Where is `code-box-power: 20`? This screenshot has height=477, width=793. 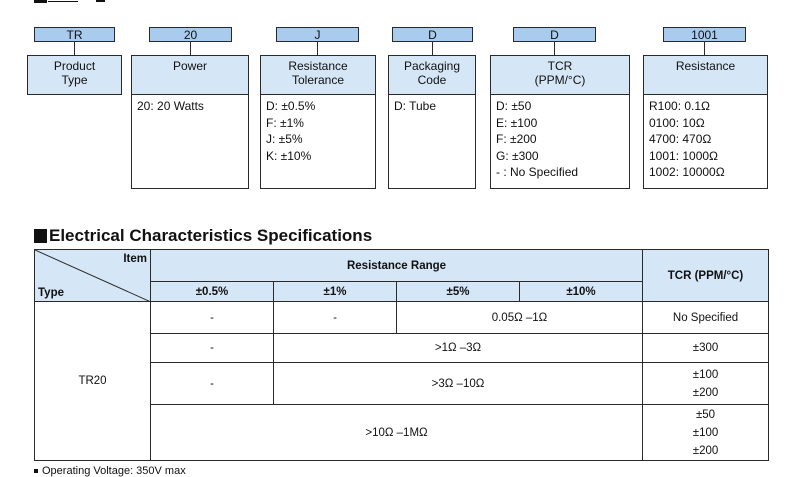 code-box-power: 20 is located at coordinates (190, 34).